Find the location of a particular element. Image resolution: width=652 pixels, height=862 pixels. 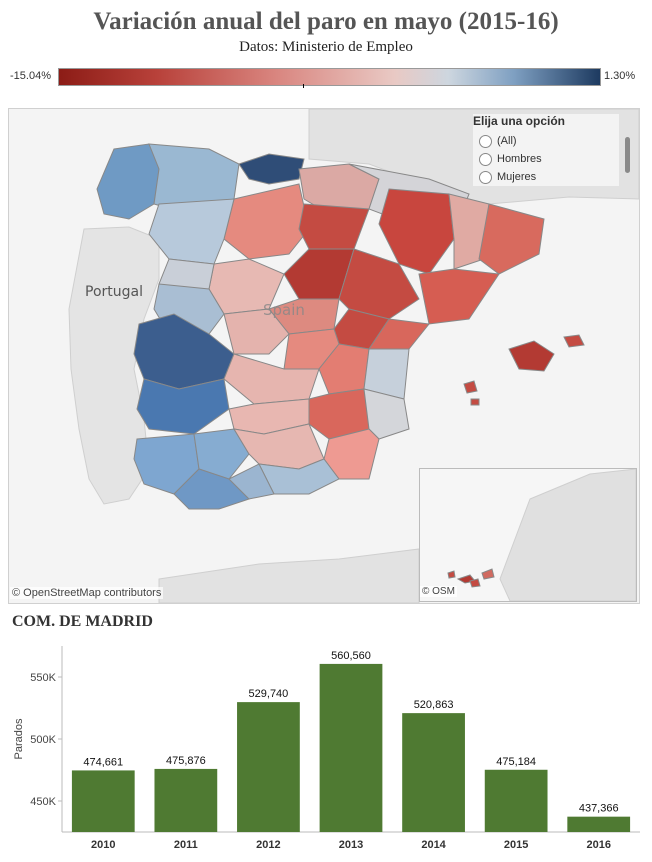

x-tick-label: 2016 is located at coordinates (598, 845).